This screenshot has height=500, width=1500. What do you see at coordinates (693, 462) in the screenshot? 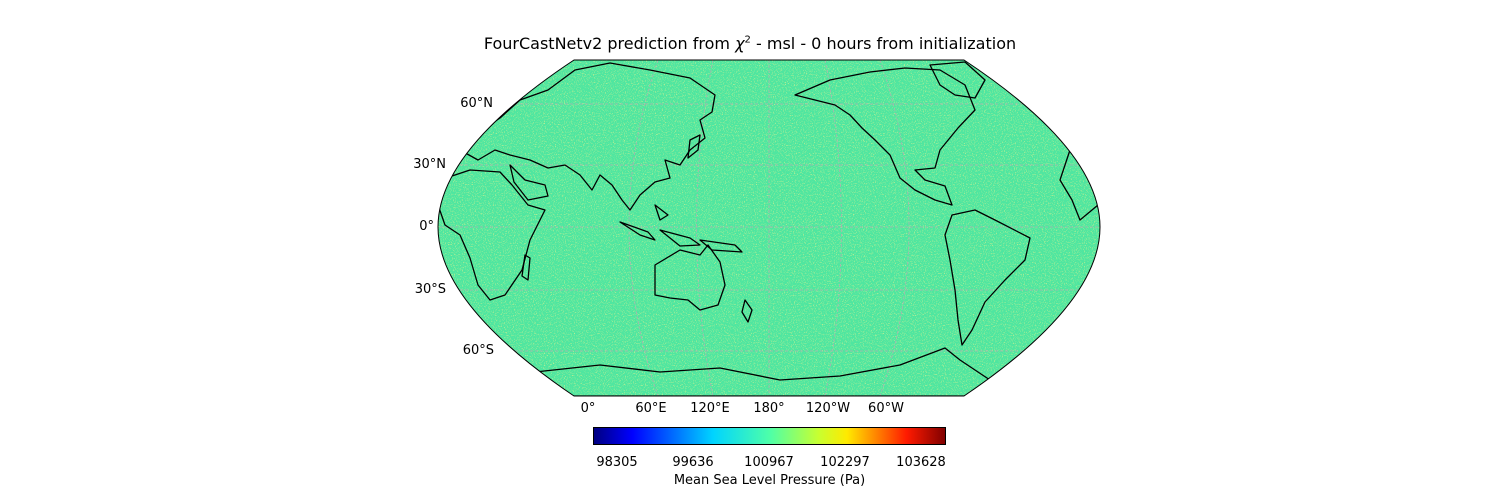
I see `colorbar-tick: 99636` at bounding box center [693, 462].